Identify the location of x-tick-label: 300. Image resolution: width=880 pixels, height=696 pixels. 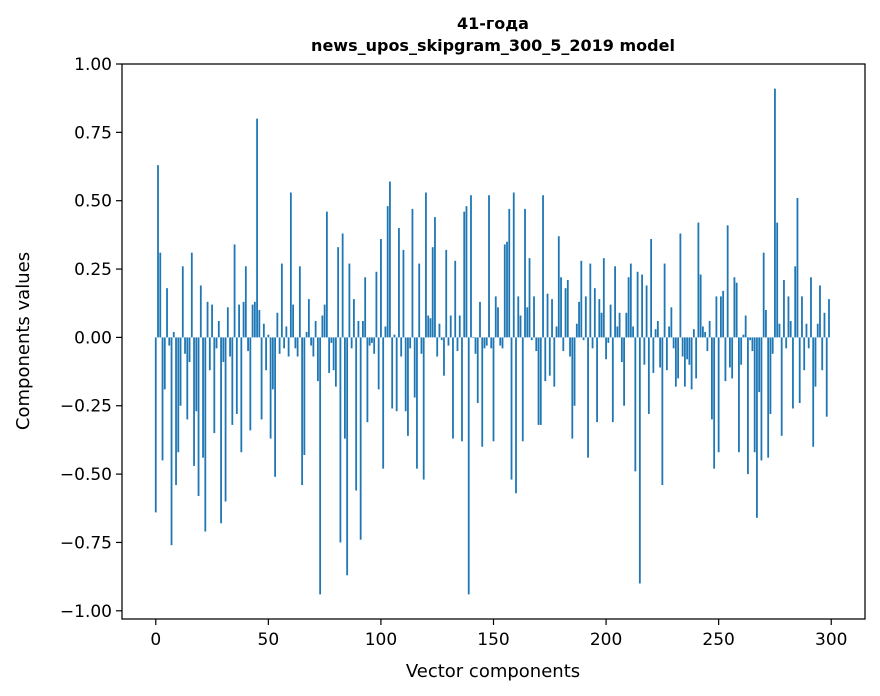
(831, 640).